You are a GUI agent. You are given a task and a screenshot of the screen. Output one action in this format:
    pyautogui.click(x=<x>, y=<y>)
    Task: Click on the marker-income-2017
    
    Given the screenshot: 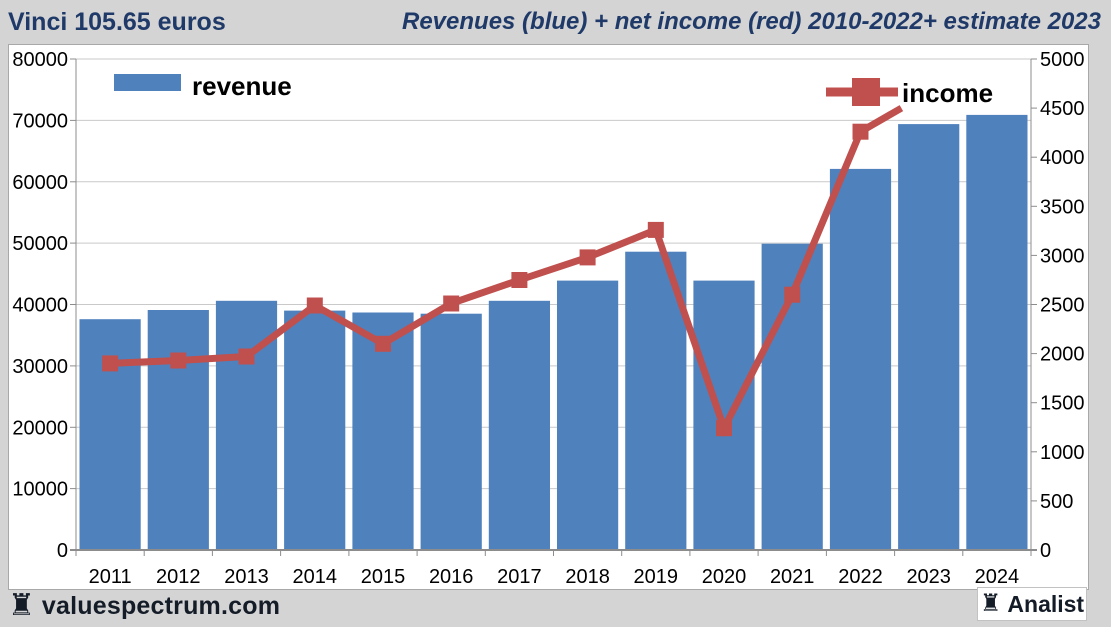 What is the action you would take?
    pyautogui.click(x=519, y=280)
    